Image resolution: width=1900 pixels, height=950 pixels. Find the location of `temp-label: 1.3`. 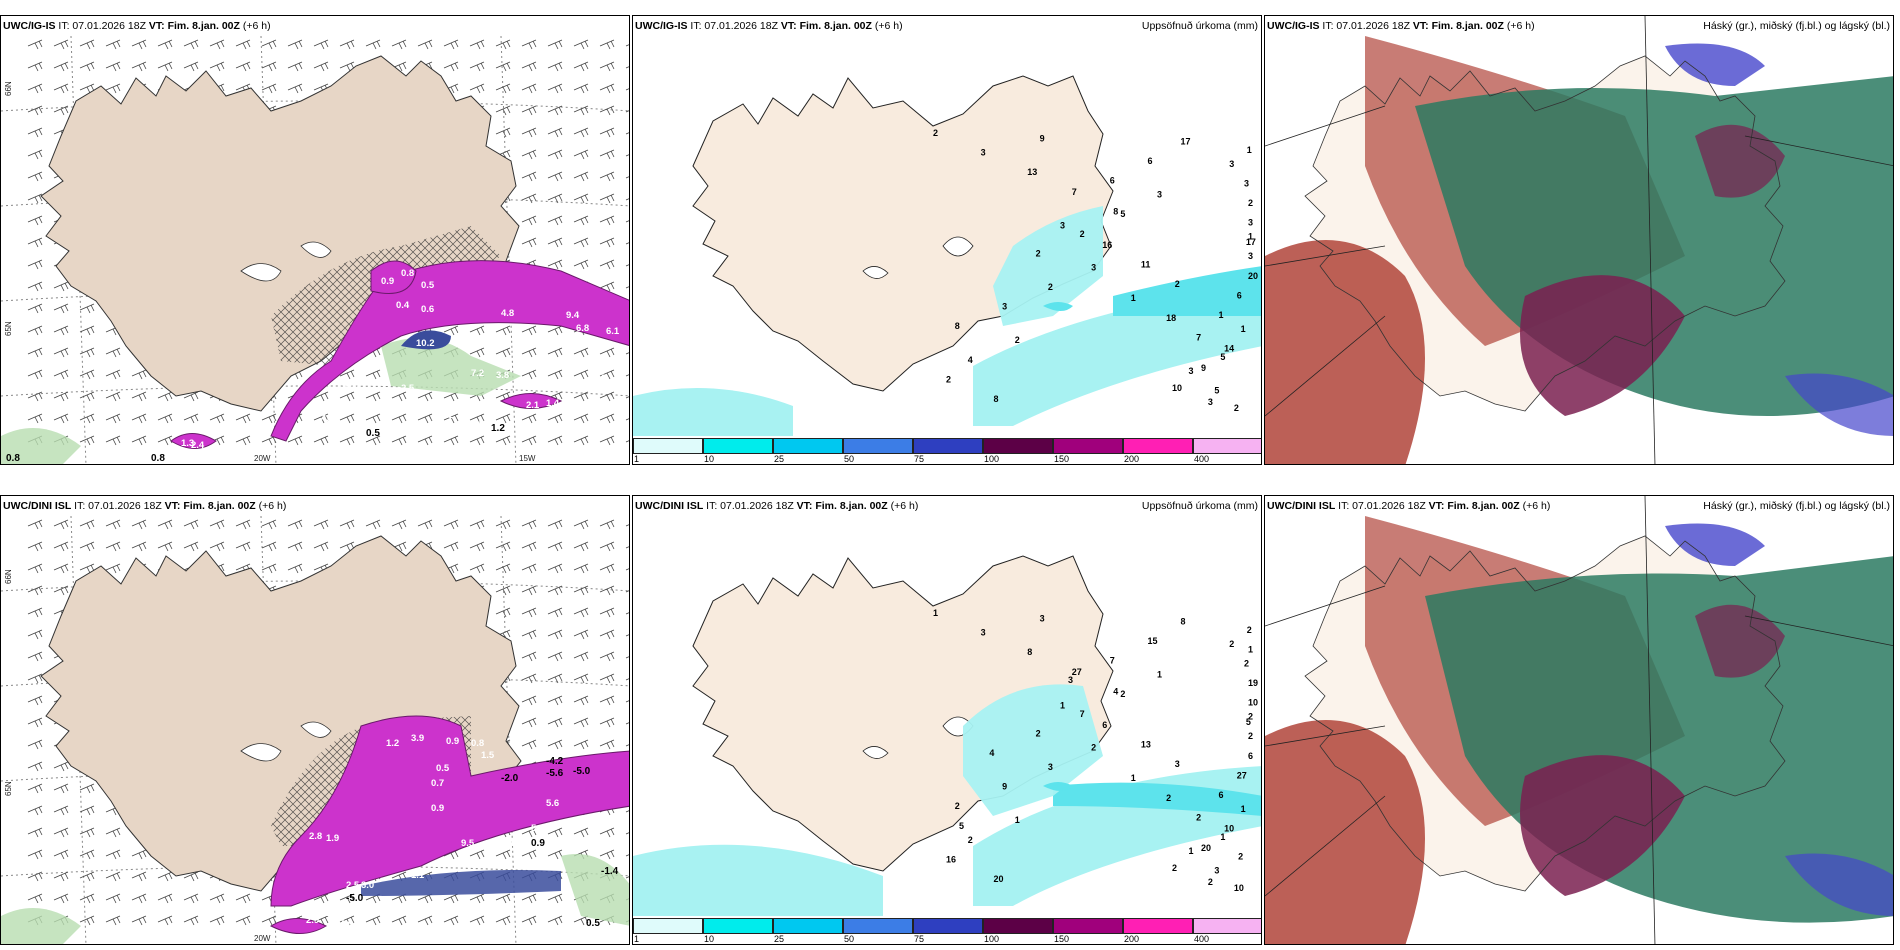

temp-label: 1.3 is located at coordinates (187, 443).